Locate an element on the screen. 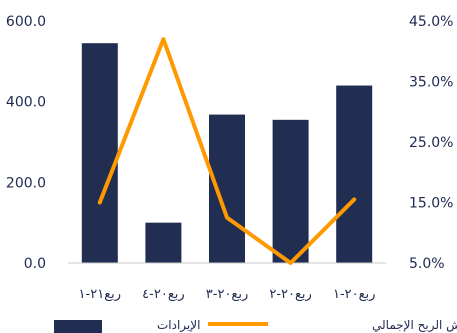 This screenshot has width=457, height=333. category-label: ربع٢٠-٤ is located at coordinates (163, 294).